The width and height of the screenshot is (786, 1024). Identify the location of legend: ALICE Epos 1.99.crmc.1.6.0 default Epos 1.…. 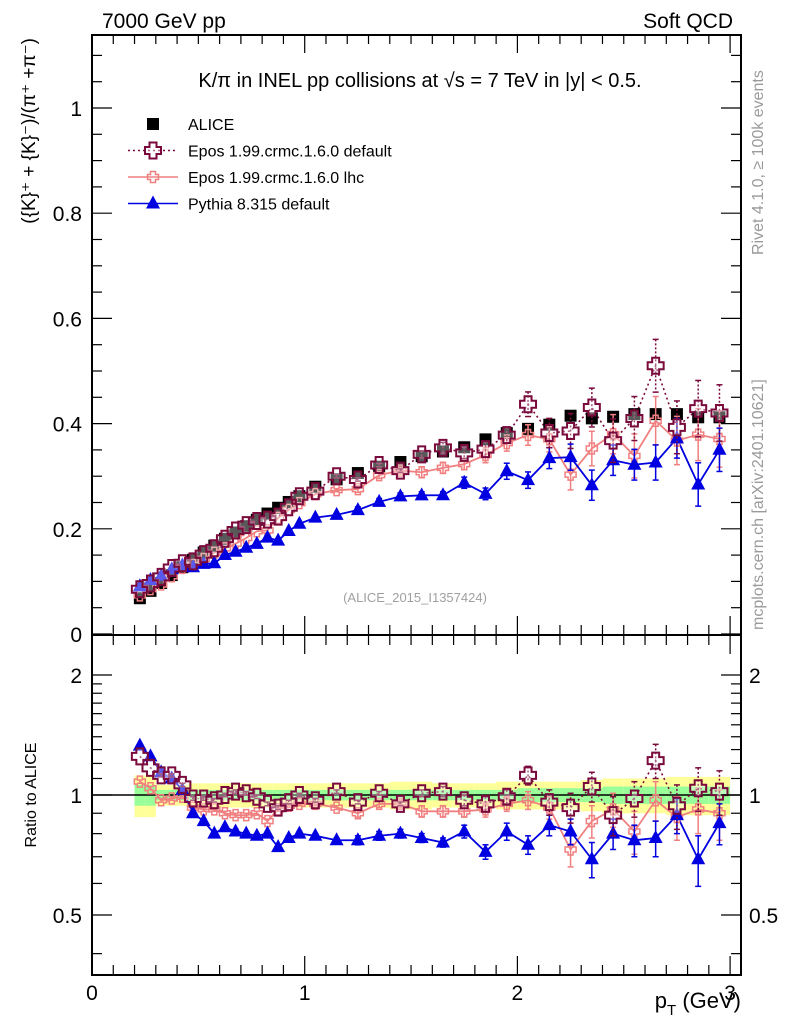
(260, 165).